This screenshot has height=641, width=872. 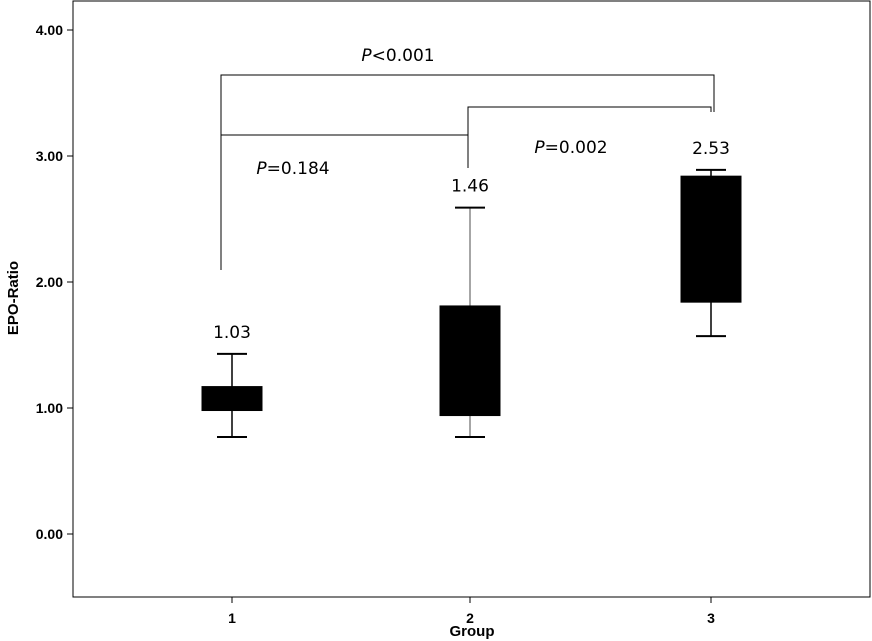 I want to click on y-axis-title: EPO-Ratio, so click(x=13, y=298).